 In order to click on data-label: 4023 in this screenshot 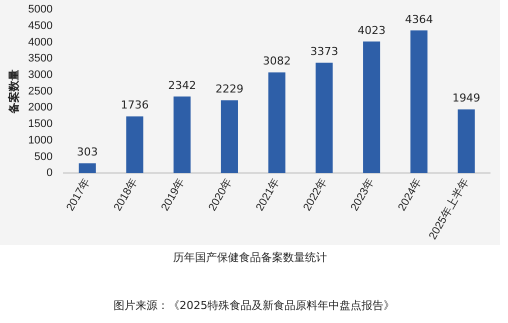, I will do `click(372, 30)`.